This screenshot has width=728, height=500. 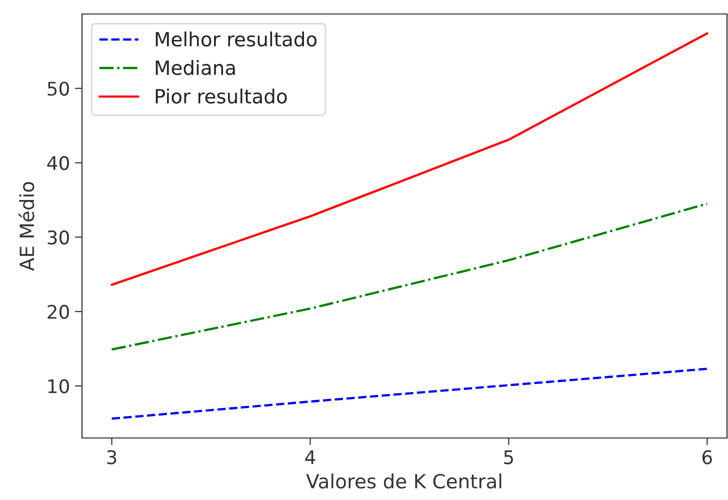 What do you see at coordinates (221, 96) in the screenshot?
I see `legend-label: Pior resultado` at bounding box center [221, 96].